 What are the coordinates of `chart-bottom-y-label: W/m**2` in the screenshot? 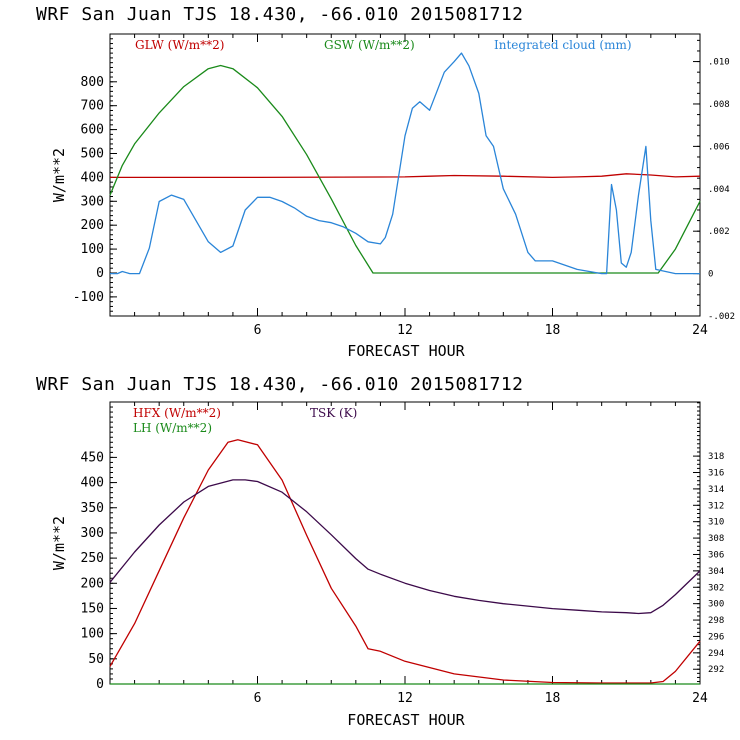 It's located at (59, 543).